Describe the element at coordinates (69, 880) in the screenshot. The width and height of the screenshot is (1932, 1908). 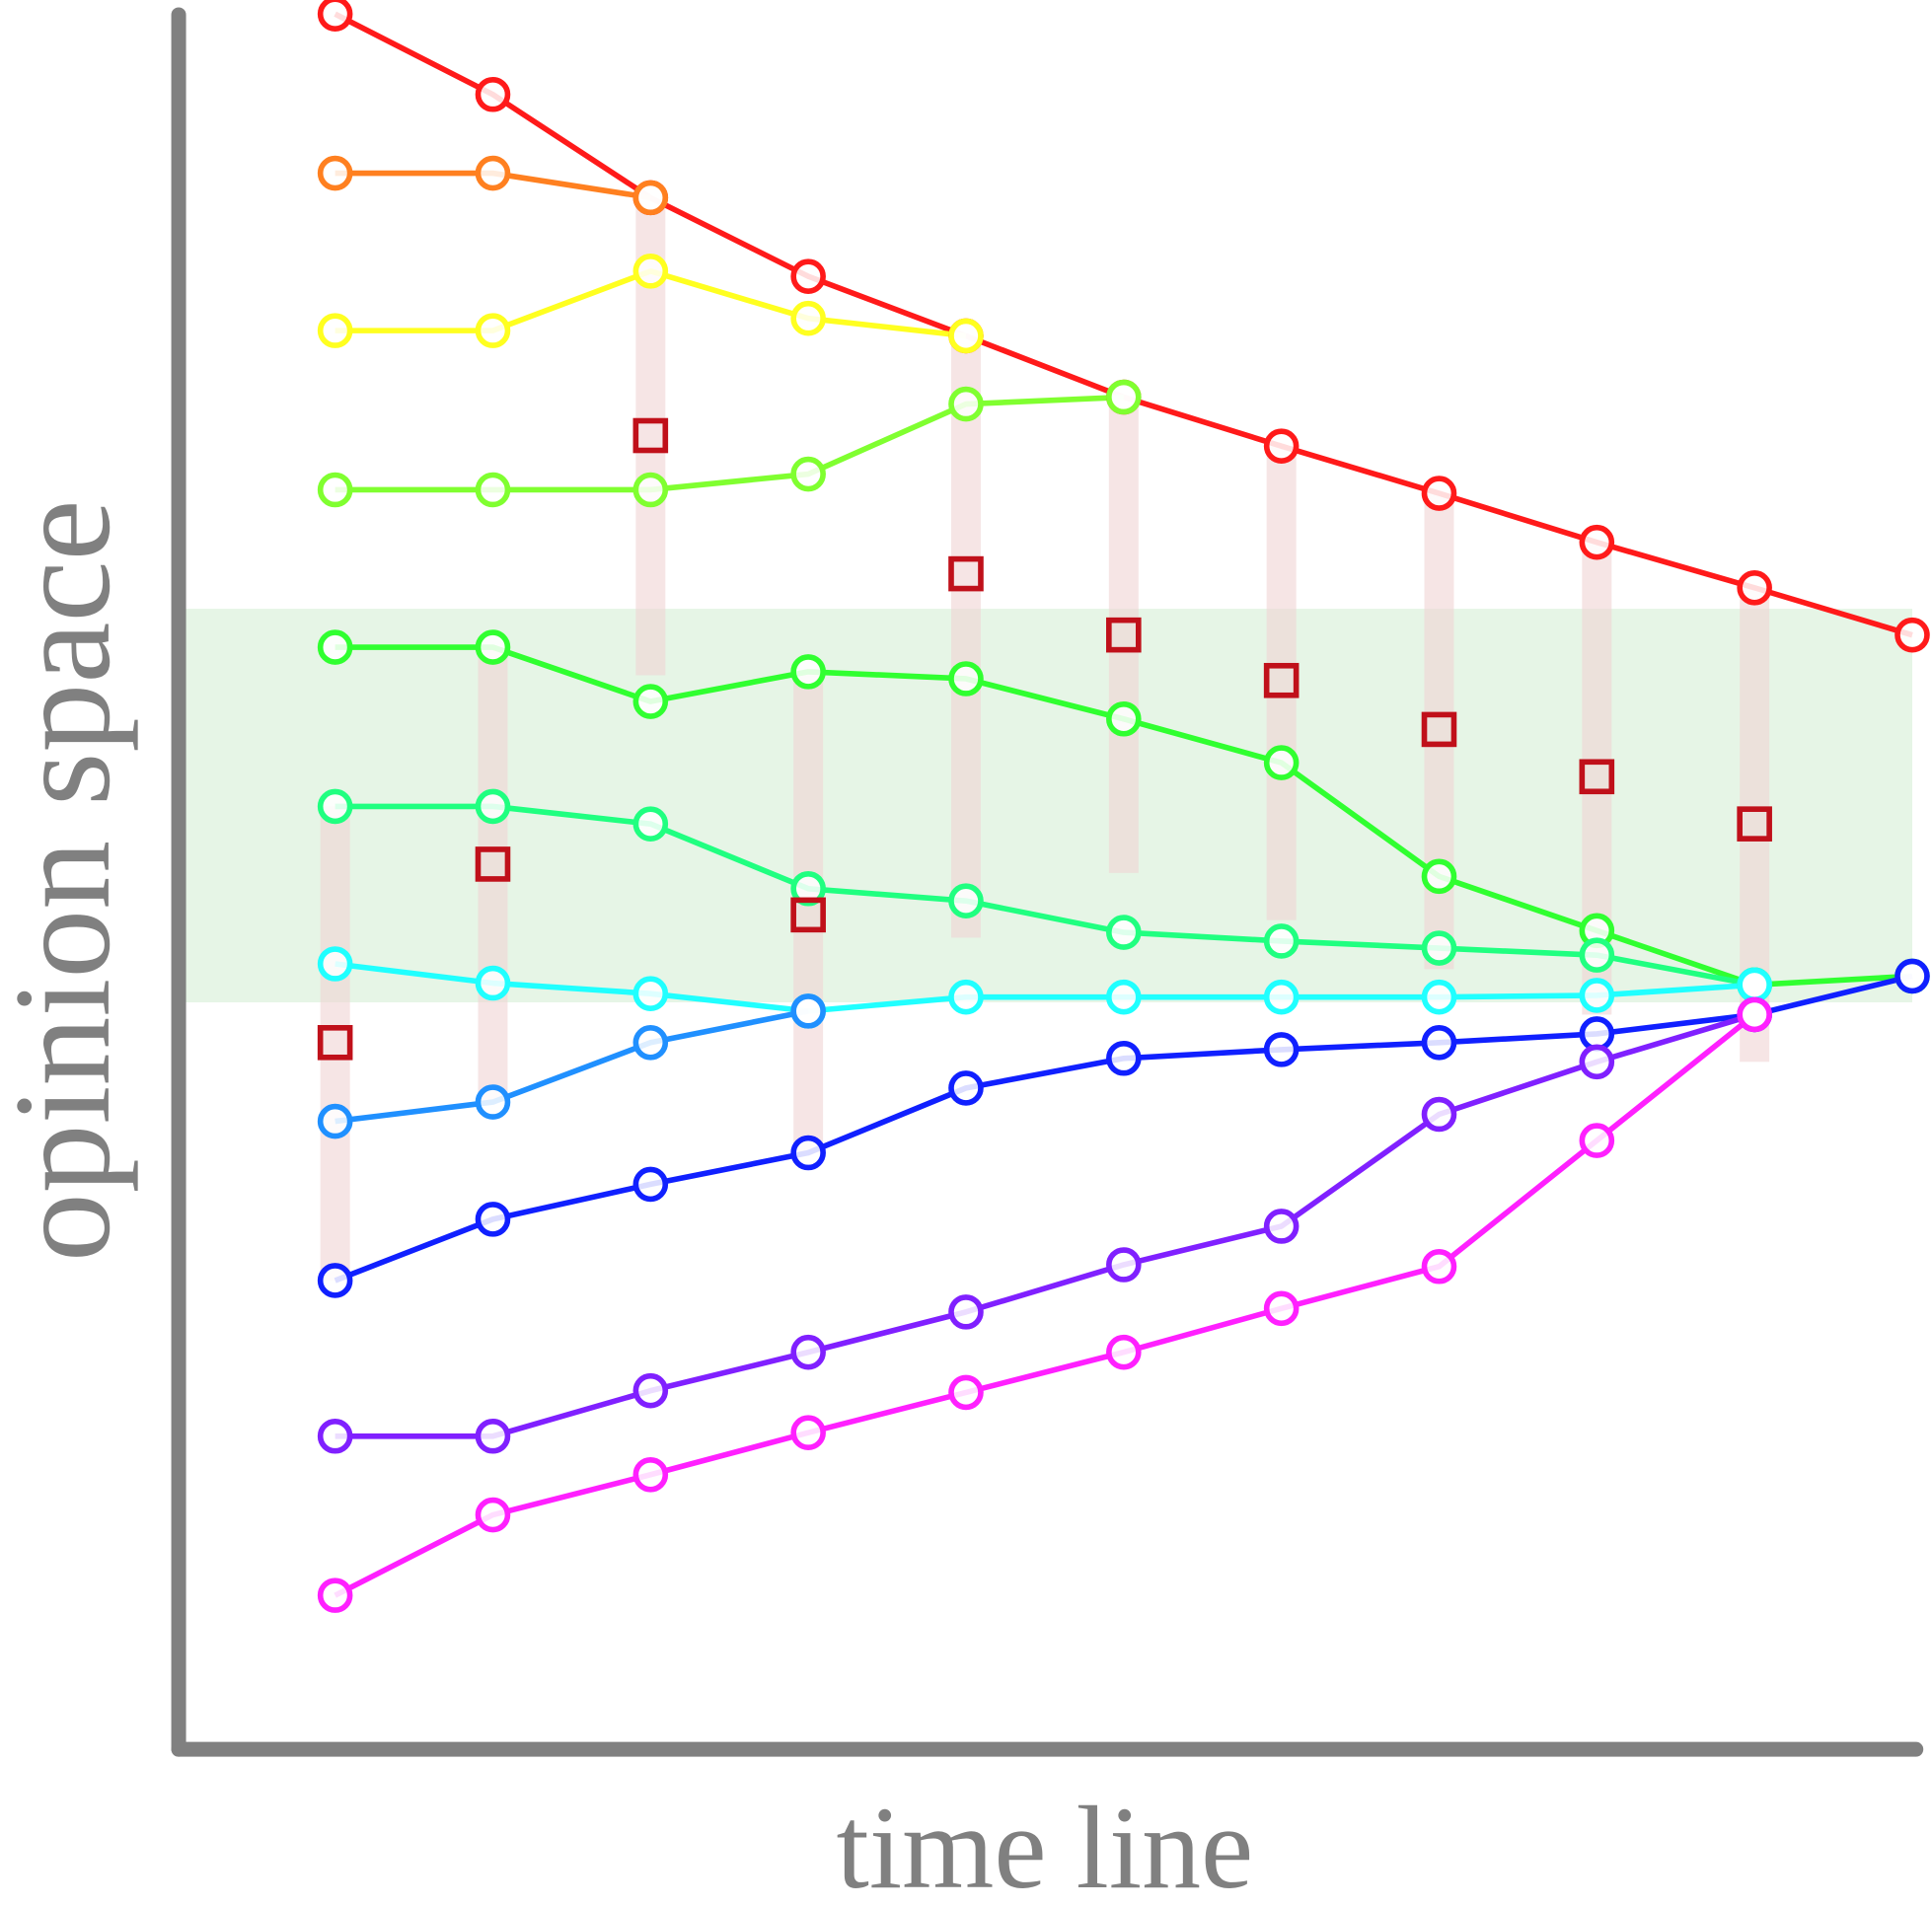
I see `y-axis-label: opinion space` at that location.